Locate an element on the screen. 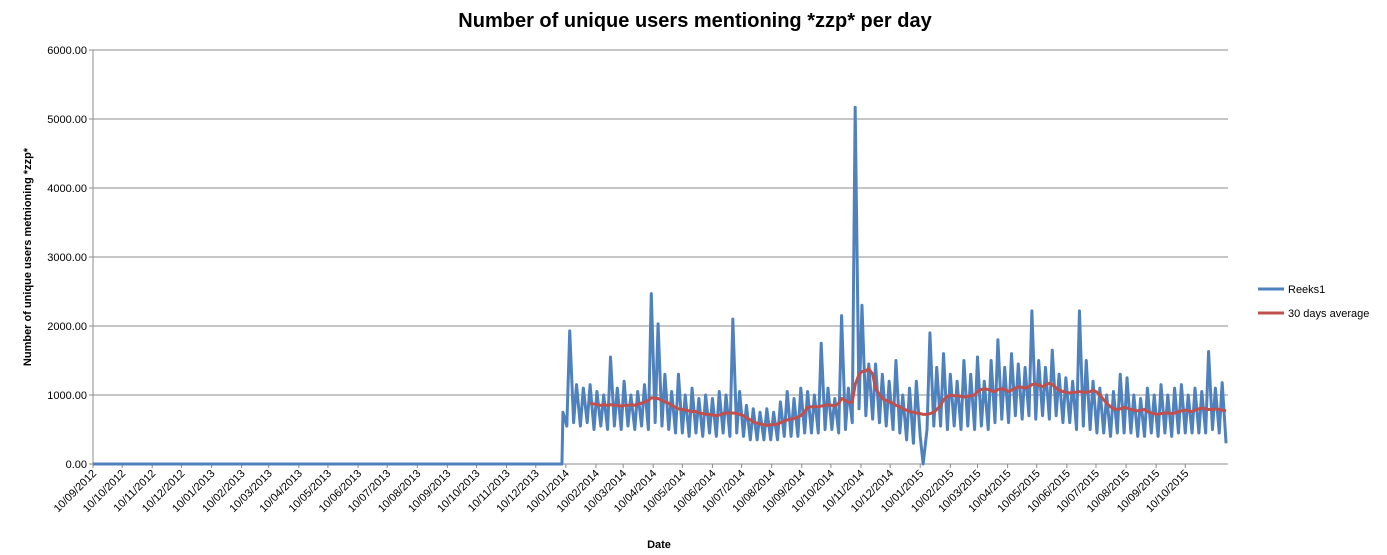 Image resolution: width=1387 pixels, height=555 pixels. line-series is located at coordinates (908, 397).